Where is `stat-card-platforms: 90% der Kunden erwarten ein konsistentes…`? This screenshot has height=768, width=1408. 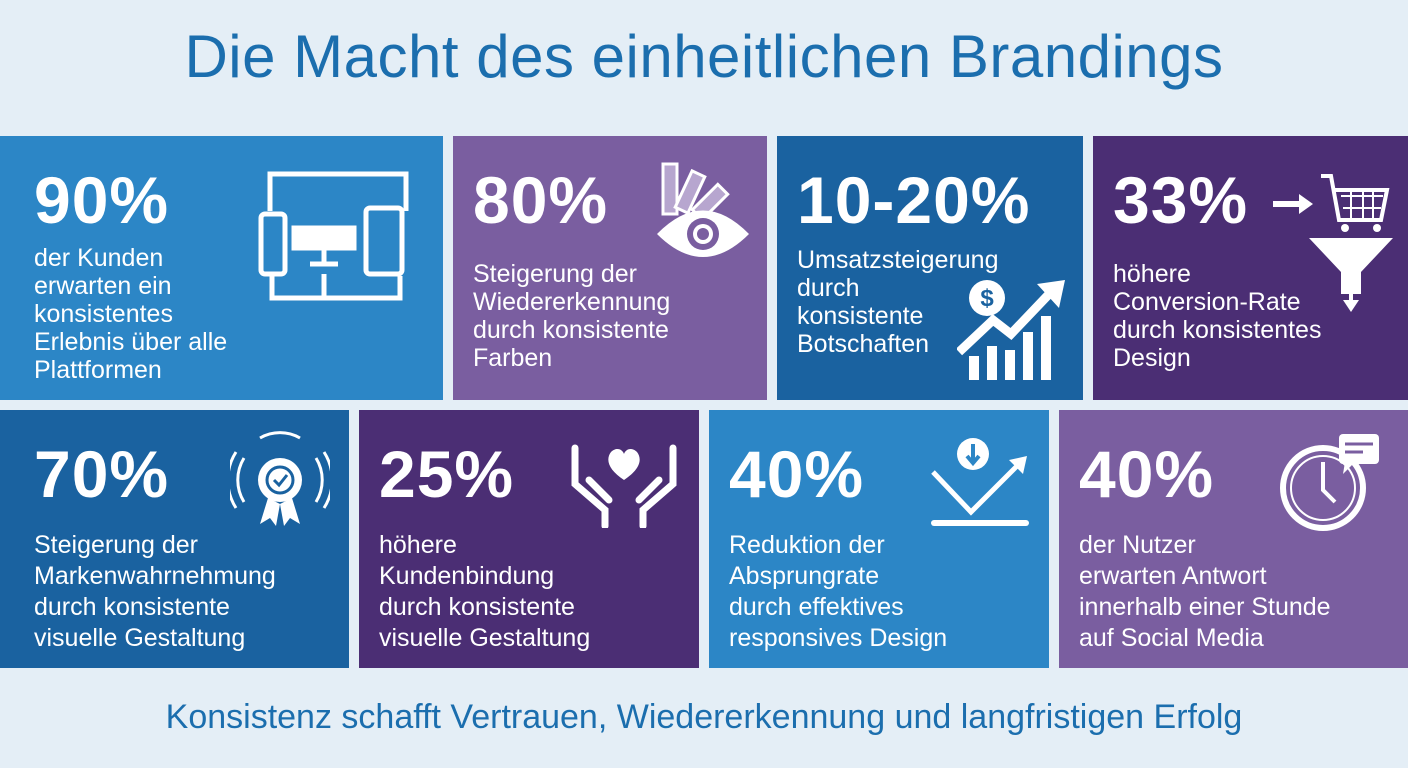 stat-card-platforms: 90% der Kunden erwarten ein konsistentes… is located at coordinates (221, 268).